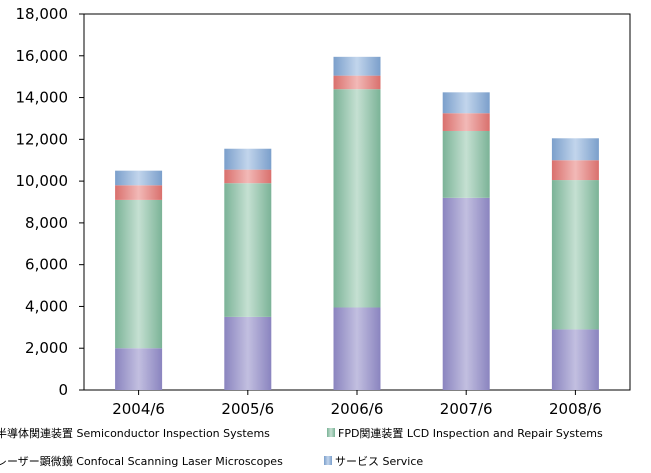 The height and width of the screenshot is (473, 651). I want to click on y-tick-label: 0, so click(63, 390).